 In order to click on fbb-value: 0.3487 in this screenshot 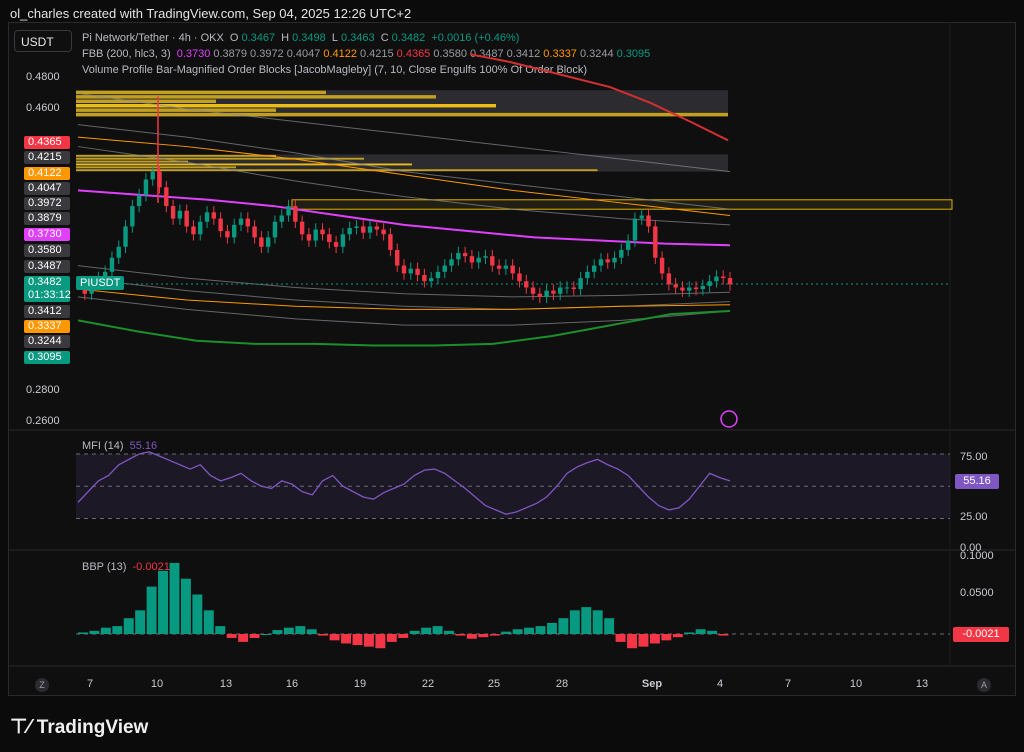, I will do `click(486, 54)`.